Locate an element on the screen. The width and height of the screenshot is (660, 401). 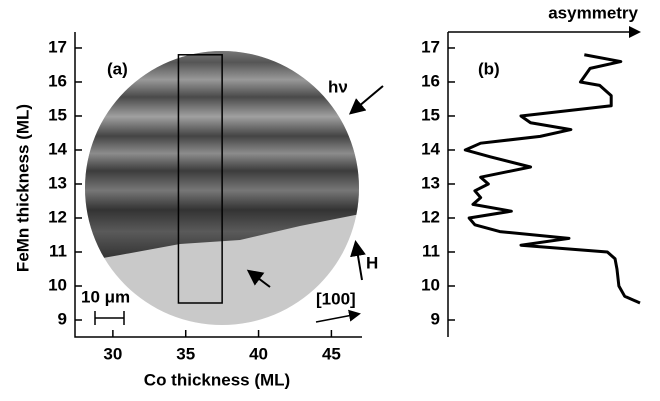
x-axis-title: asymmetry is located at coordinates (593, 12).